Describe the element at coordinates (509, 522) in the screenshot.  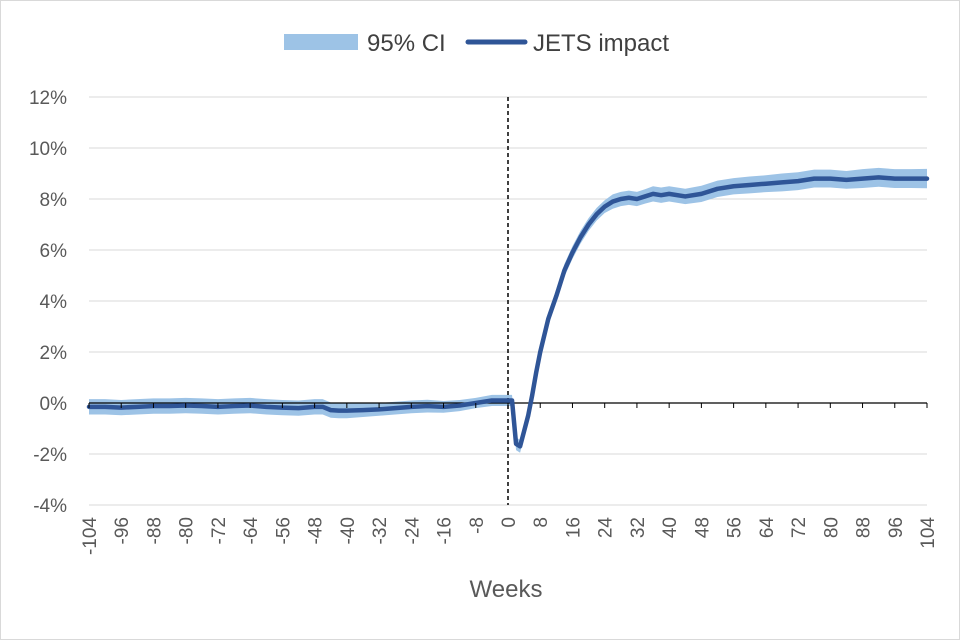
I see `x-tick-label: 0` at that location.